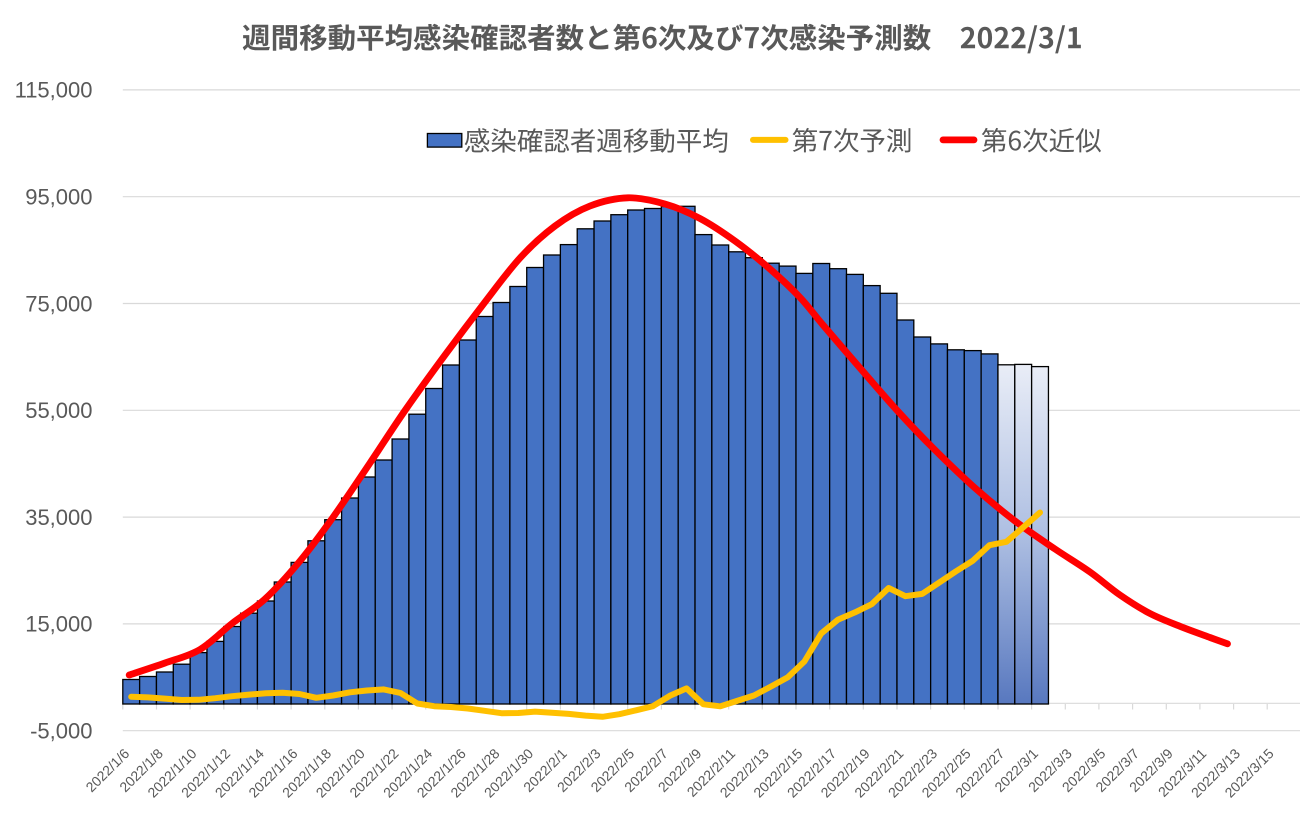 The width and height of the screenshot is (1300, 816). Describe the element at coordinates (58, 303) in the screenshot. I see `svg-text: 75,000` at that location.